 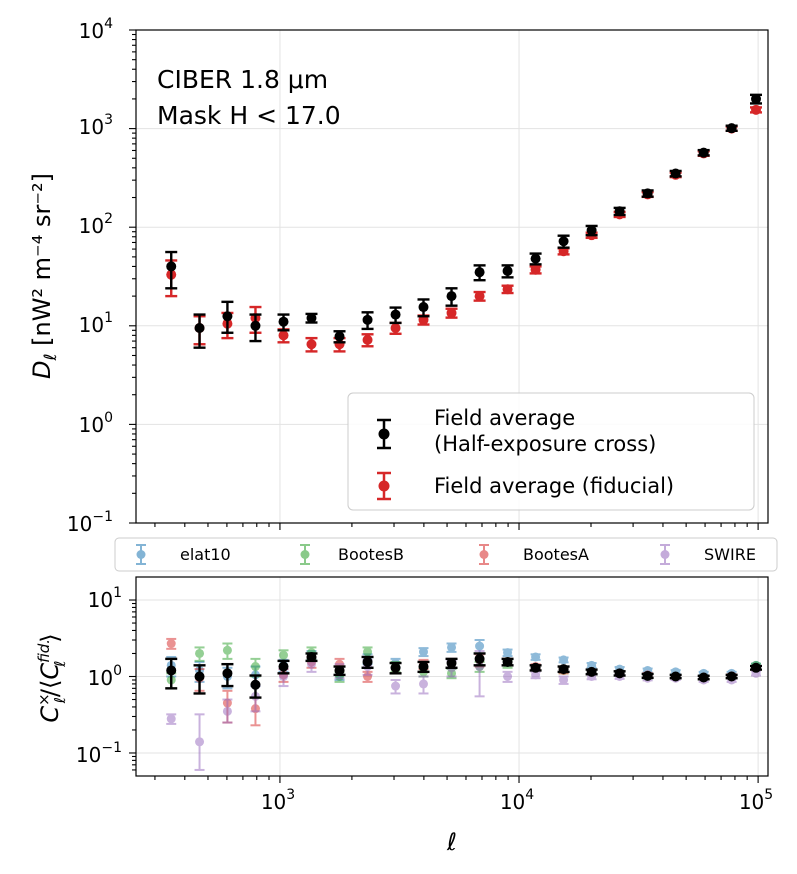 I want to click on bottom-y-ticks, so click(x=132, y=685).